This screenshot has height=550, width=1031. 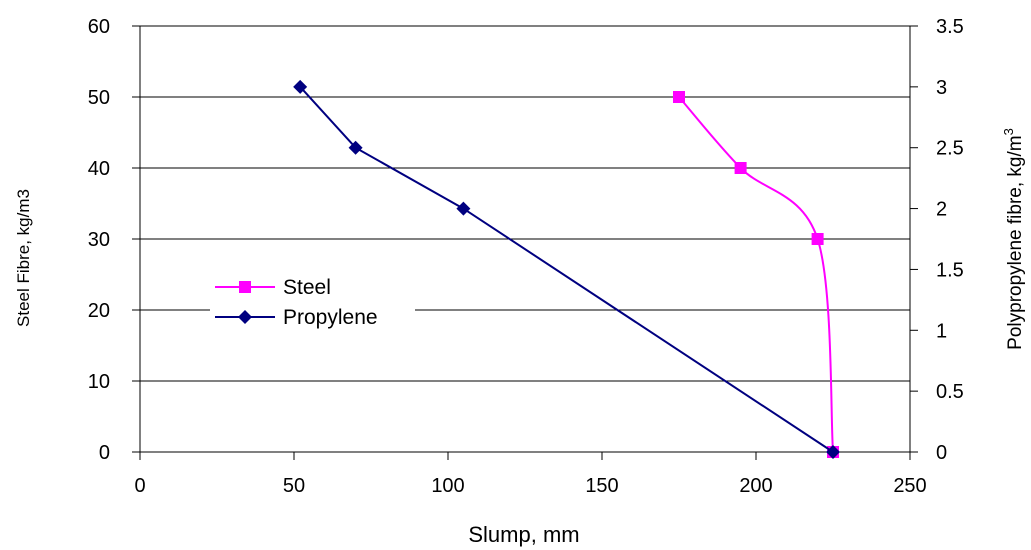 What do you see at coordinates (245, 317) in the screenshot?
I see `legend-marker-propylene` at bounding box center [245, 317].